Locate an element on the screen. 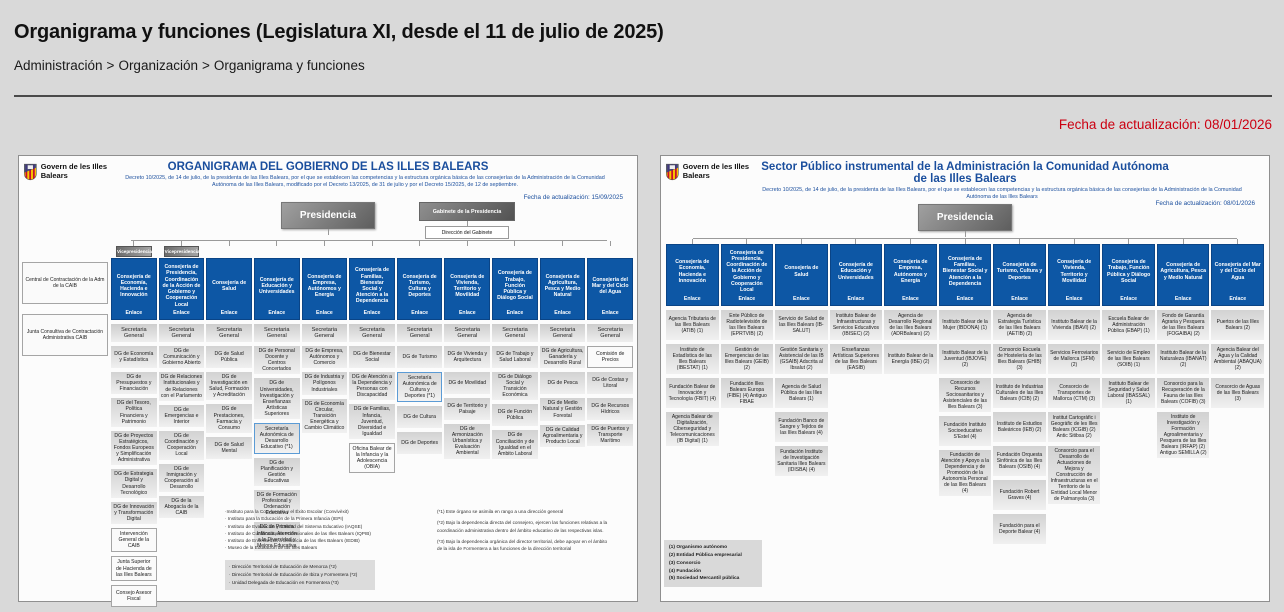  govern-logo: Govern de les Illes Balears is located at coordinates (68, 172).